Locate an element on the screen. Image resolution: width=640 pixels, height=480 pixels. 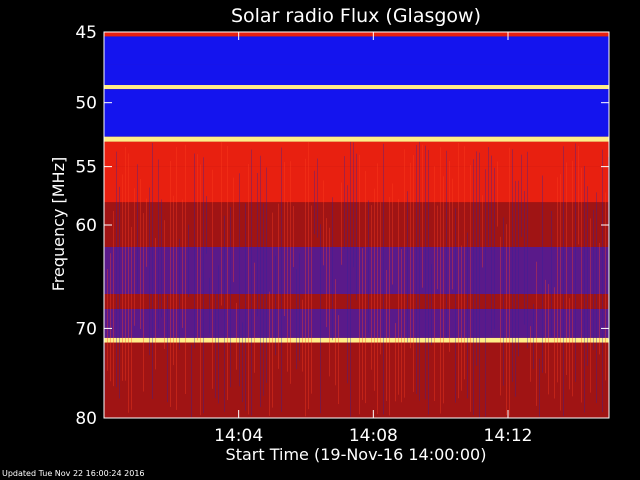
x-tick-label: 14:12 is located at coordinates (508, 436).